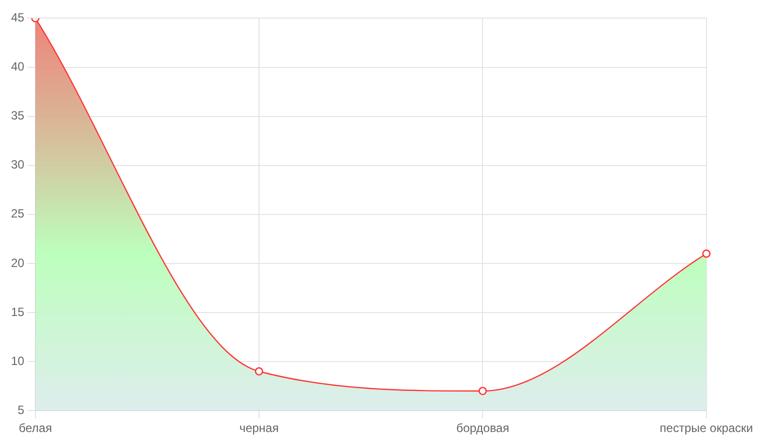 The height and width of the screenshot is (447, 764). What do you see at coordinates (483, 428) in the screenshot?
I see `x-tick-label: бордовая` at bounding box center [483, 428].